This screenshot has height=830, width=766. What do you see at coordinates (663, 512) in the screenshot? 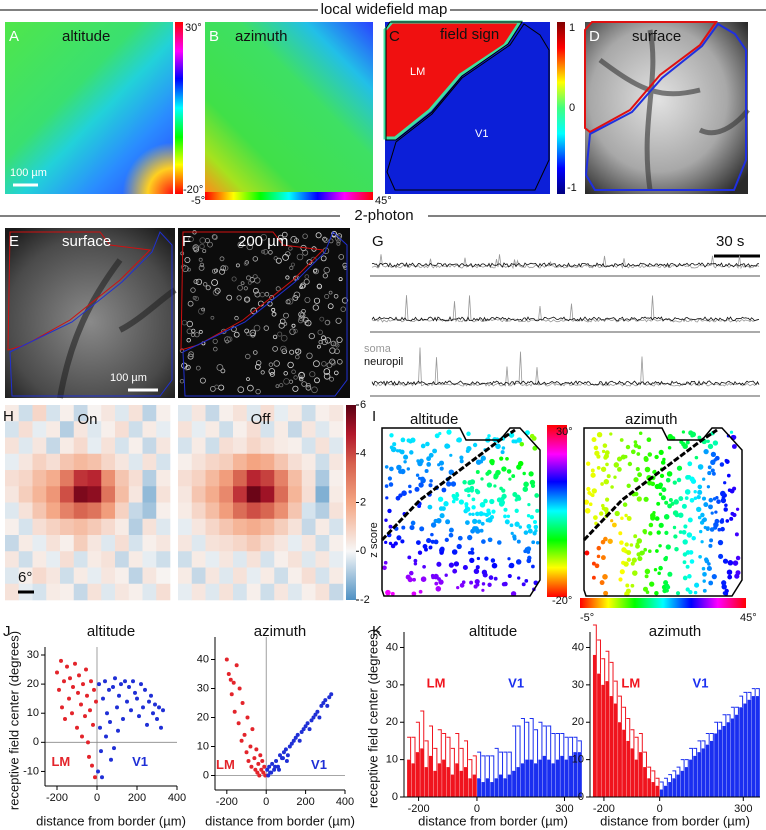
I see `map-outline` at bounding box center [663, 512].